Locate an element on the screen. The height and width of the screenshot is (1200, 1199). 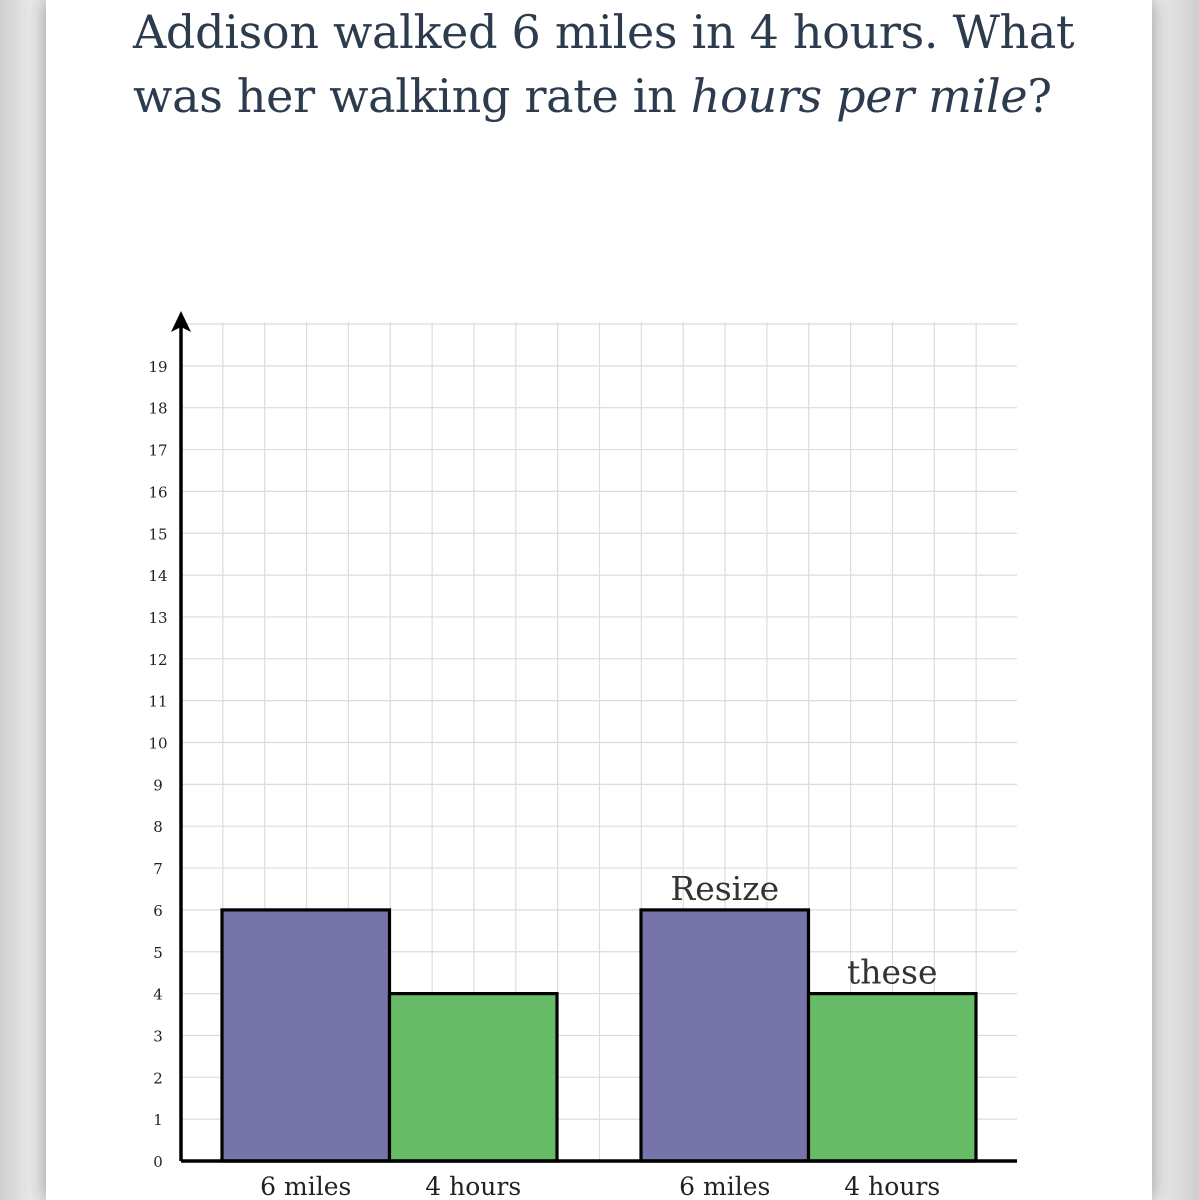
y-tick-label: 4 is located at coordinates (158, 995).